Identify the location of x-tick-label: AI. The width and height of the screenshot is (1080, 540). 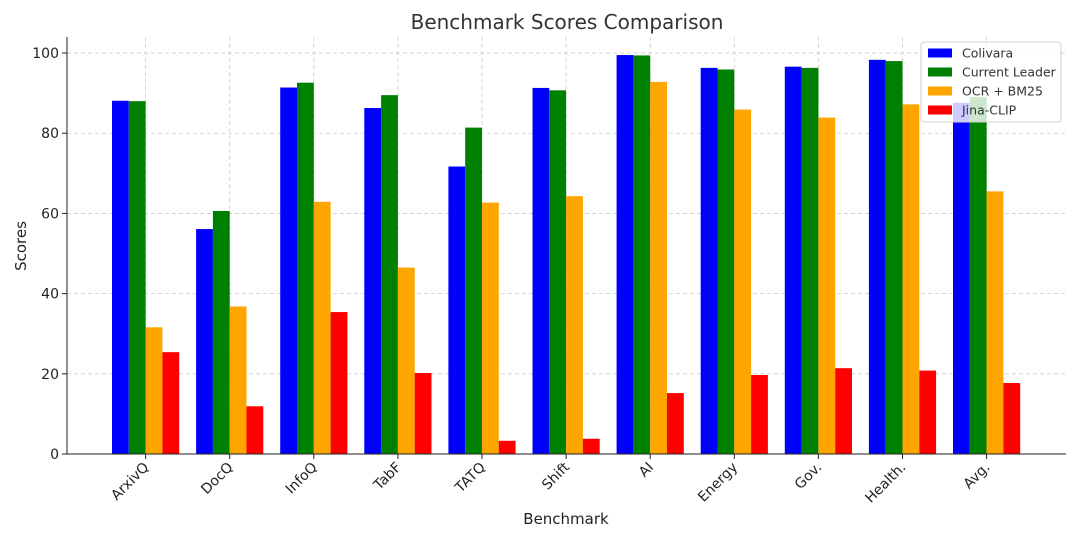
(646, 470).